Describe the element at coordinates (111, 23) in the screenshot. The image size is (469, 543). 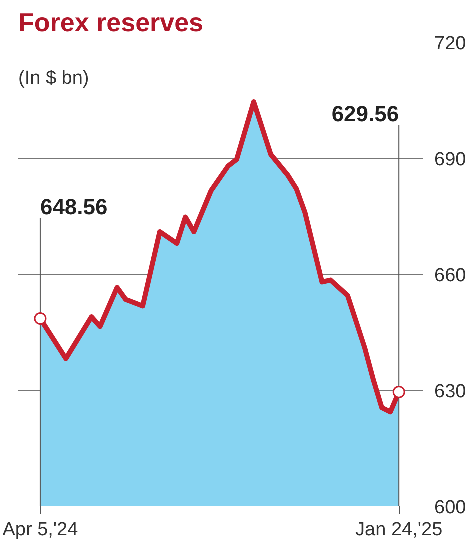
I see `chart-title: Forex reserves` at that location.